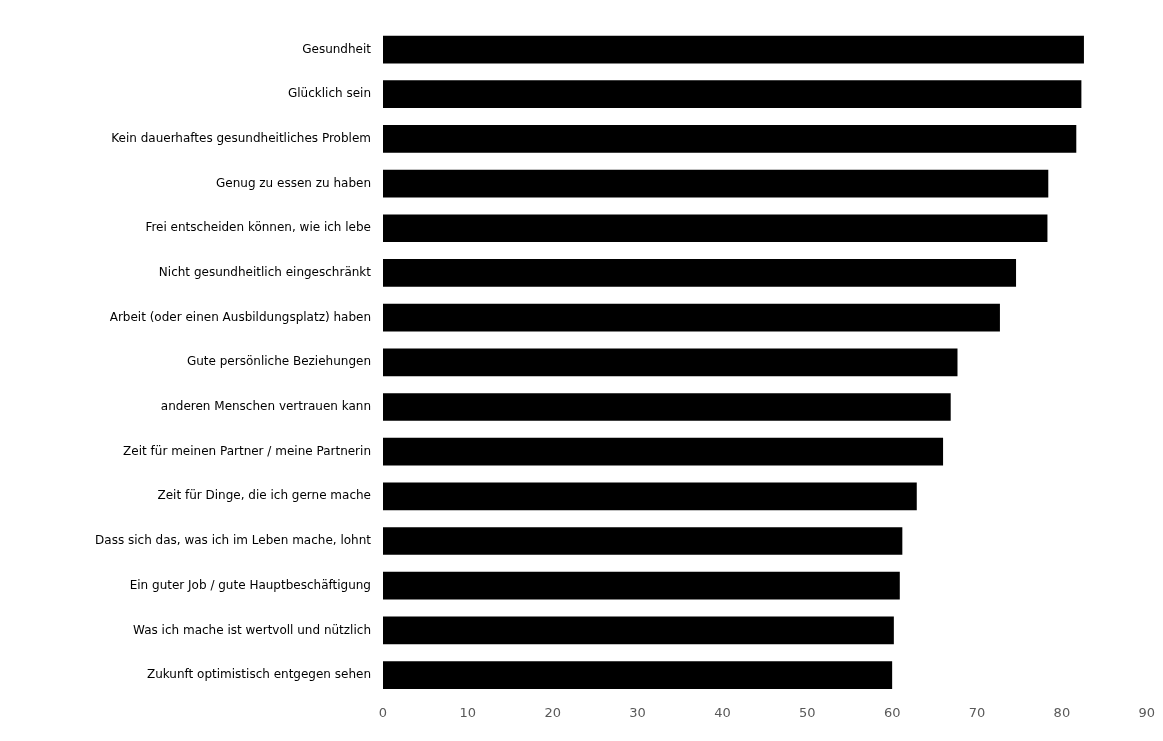 This screenshot has height=741, width=1163. Describe the element at coordinates (233, 540) in the screenshot. I see `y-tick-label: Dass sich das, was ich im Leben mache, lohnt` at that location.